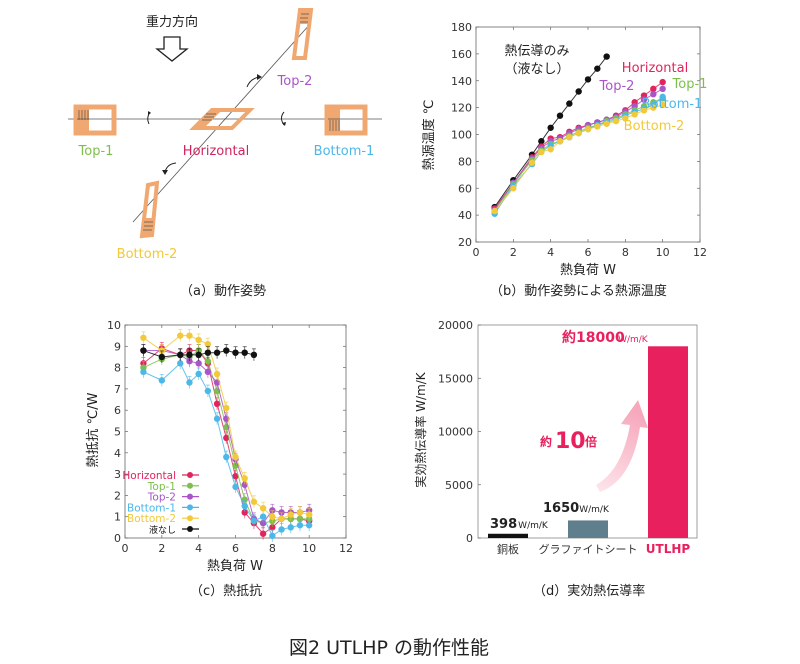 This screenshot has width=800, height=664. What do you see at coordinates (117, 517) in the screenshot?
I see `y-tick-label: 1` at bounding box center [117, 517].